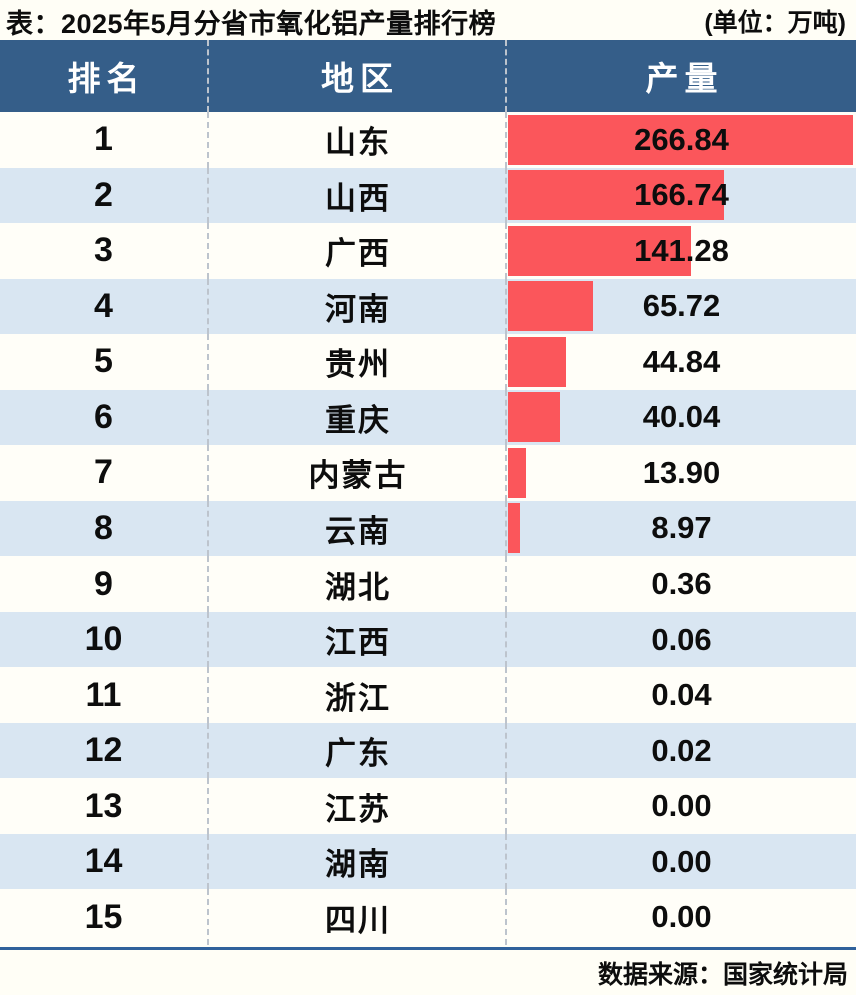 The height and width of the screenshot is (995, 856). I want to click on value-label: 0.36, so click(681, 584).